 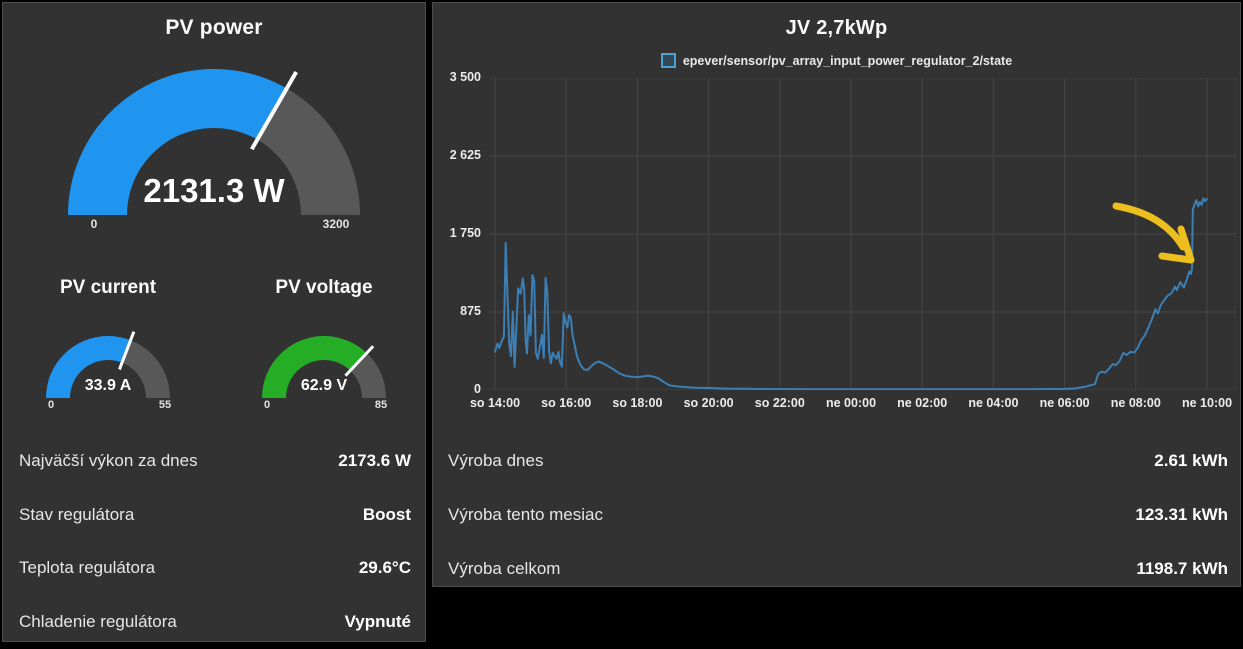 I want to click on stat-value: 2173.6 W, so click(x=374, y=460).